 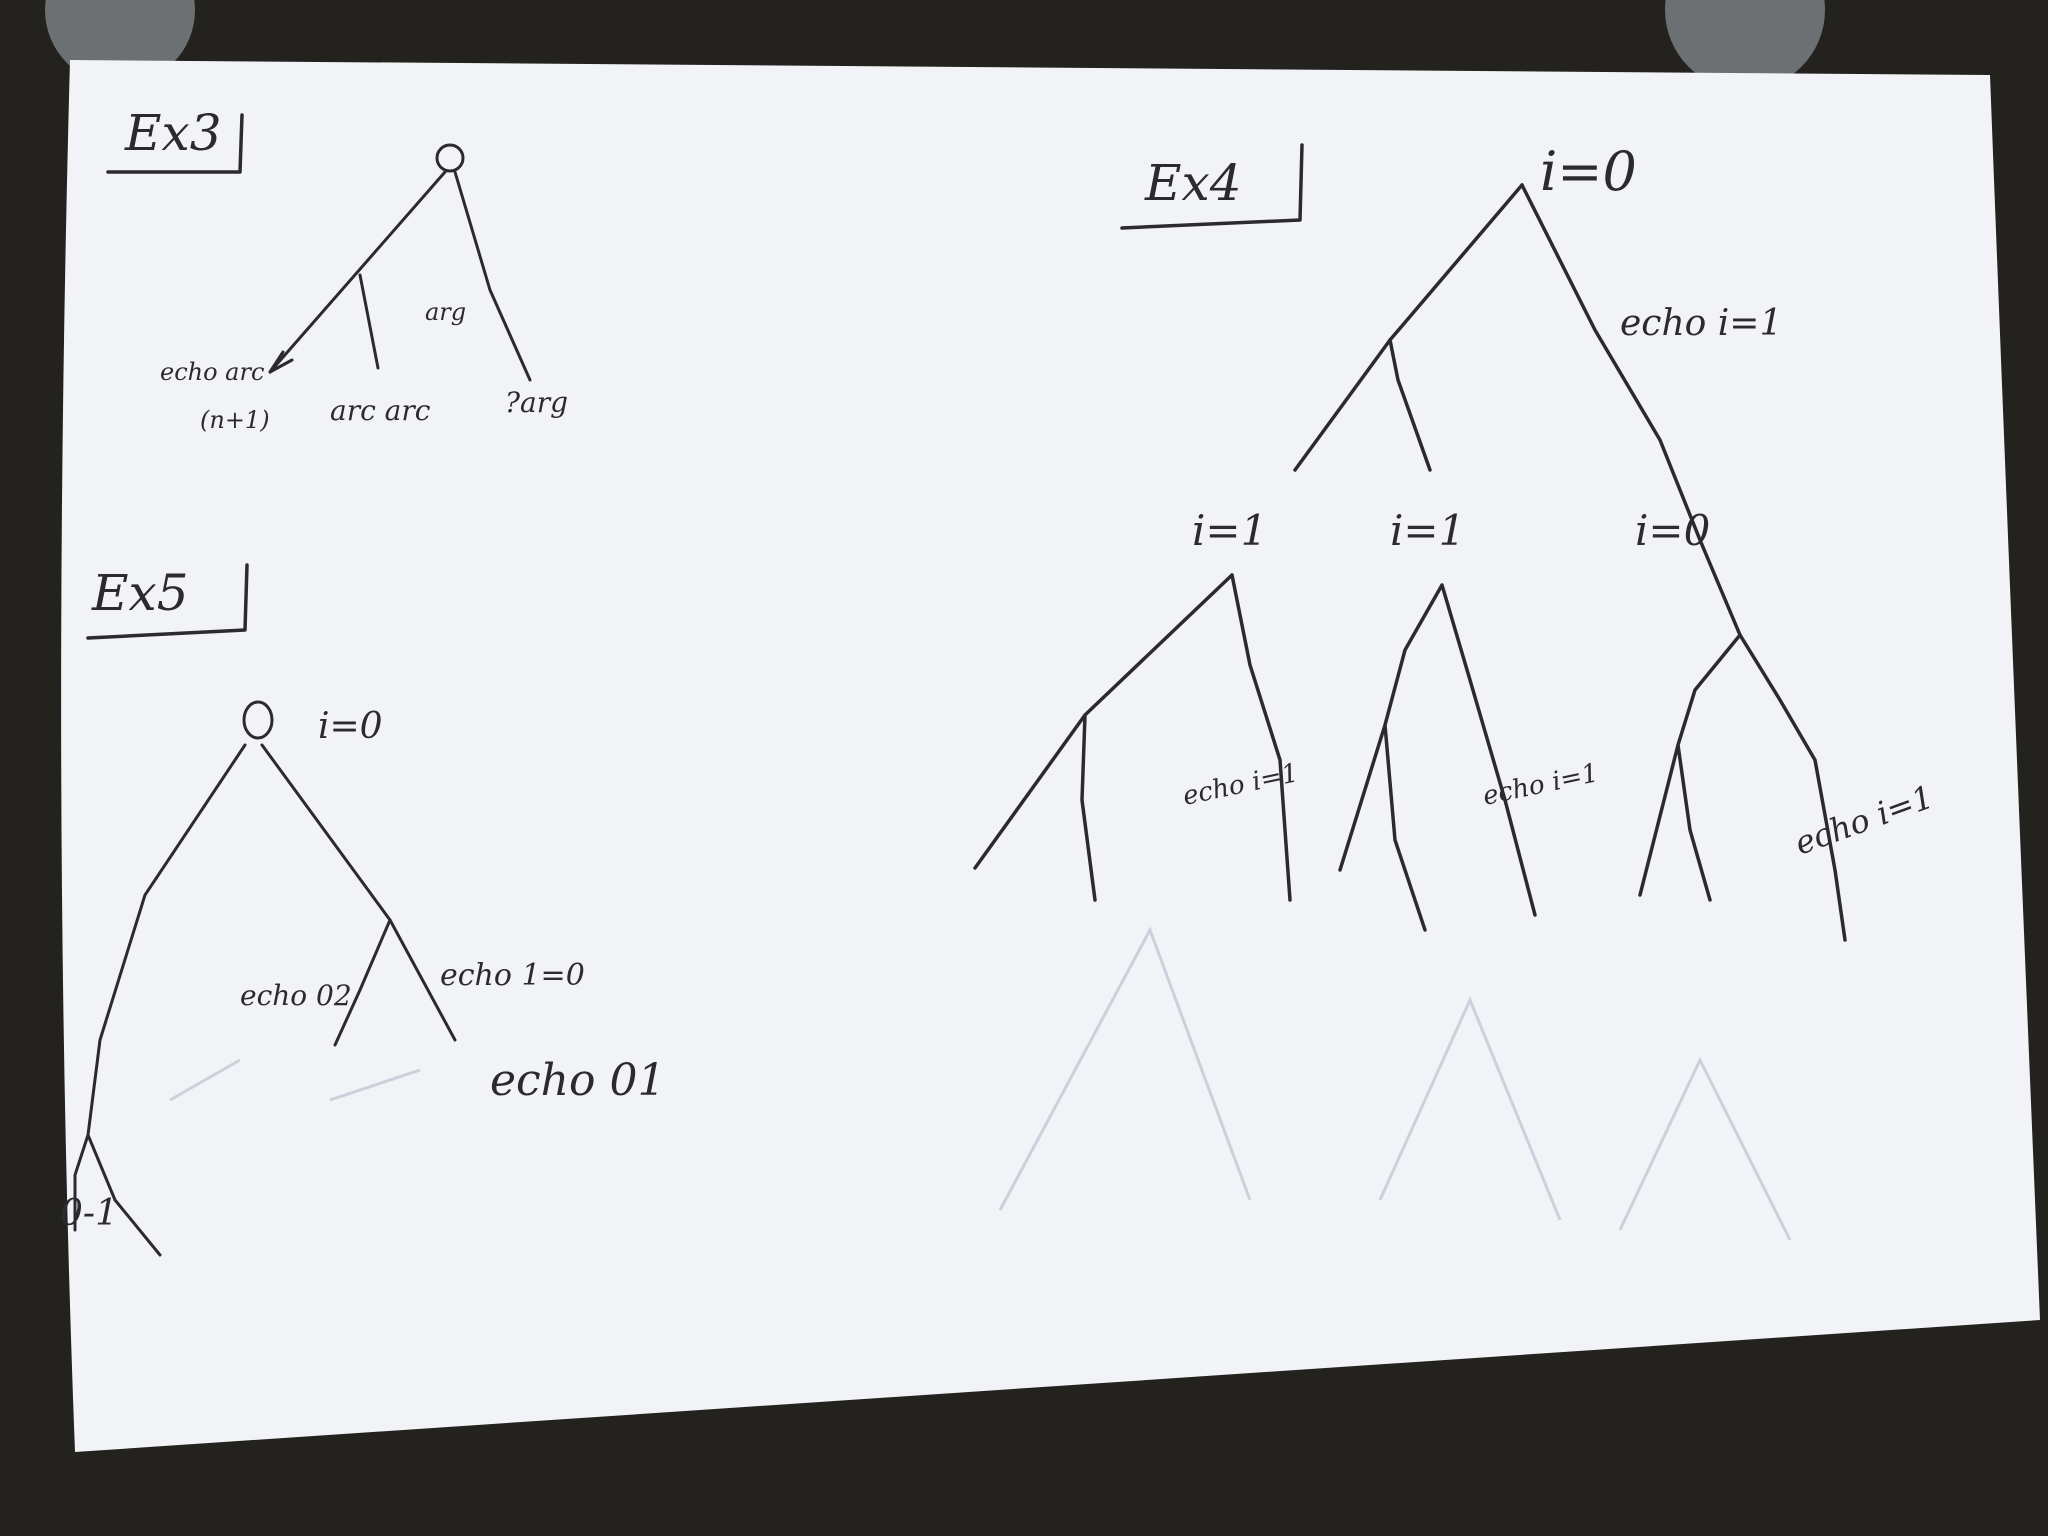 I want to click on ex4-node-2: i=1, so click(x=1427, y=530).